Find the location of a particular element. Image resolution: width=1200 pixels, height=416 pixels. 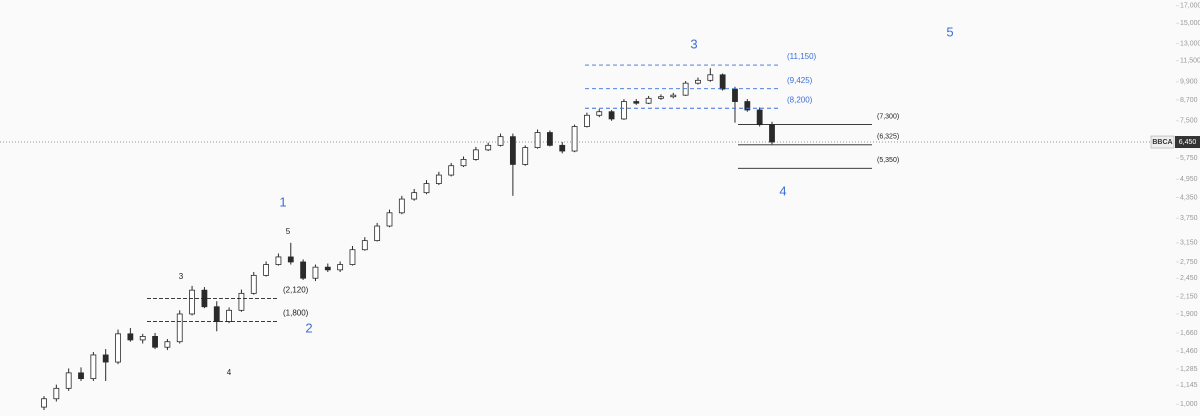

level-label: (8,200) is located at coordinates (800, 99).